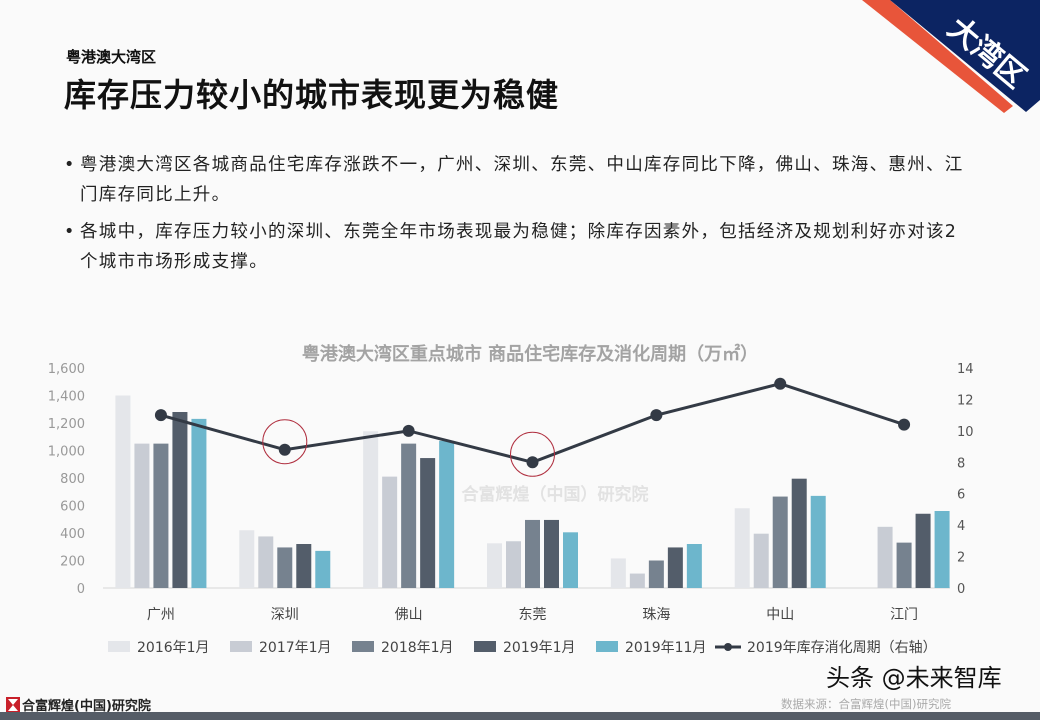 This screenshot has height=720, width=1040. Describe the element at coordinates (123, 491) in the screenshot. I see `bar-广州-2016年1月` at that location.